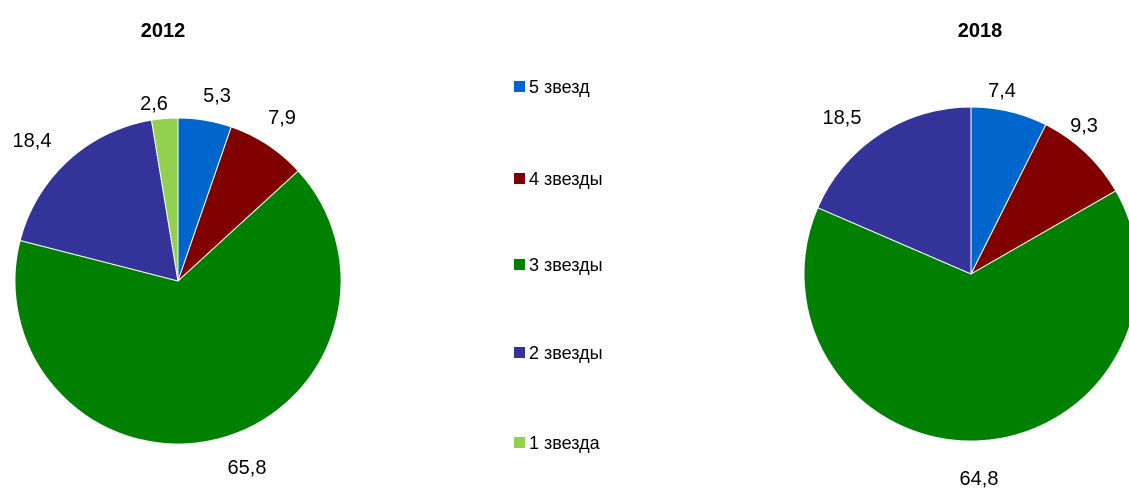  I want to click on data-label-1-star: 2,6, so click(154, 104).